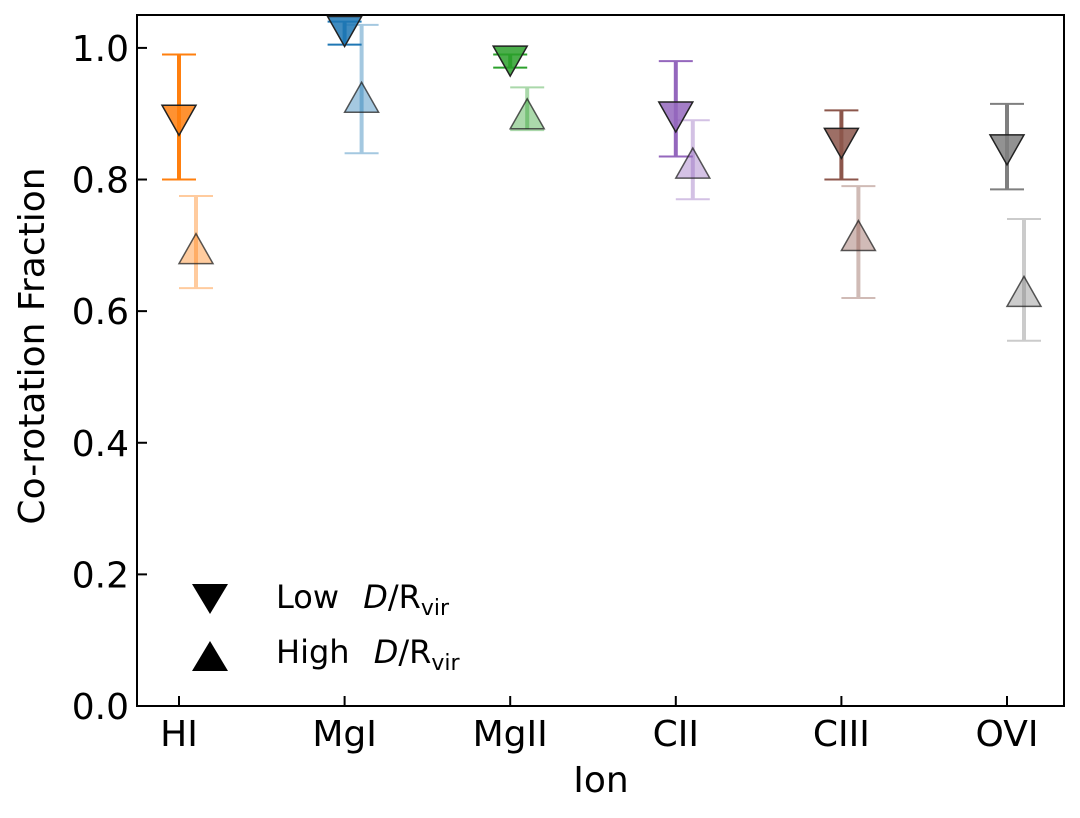  Describe the element at coordinates (445, 663) in the screenshot. I see `legend-high-sub: vir` at that location.